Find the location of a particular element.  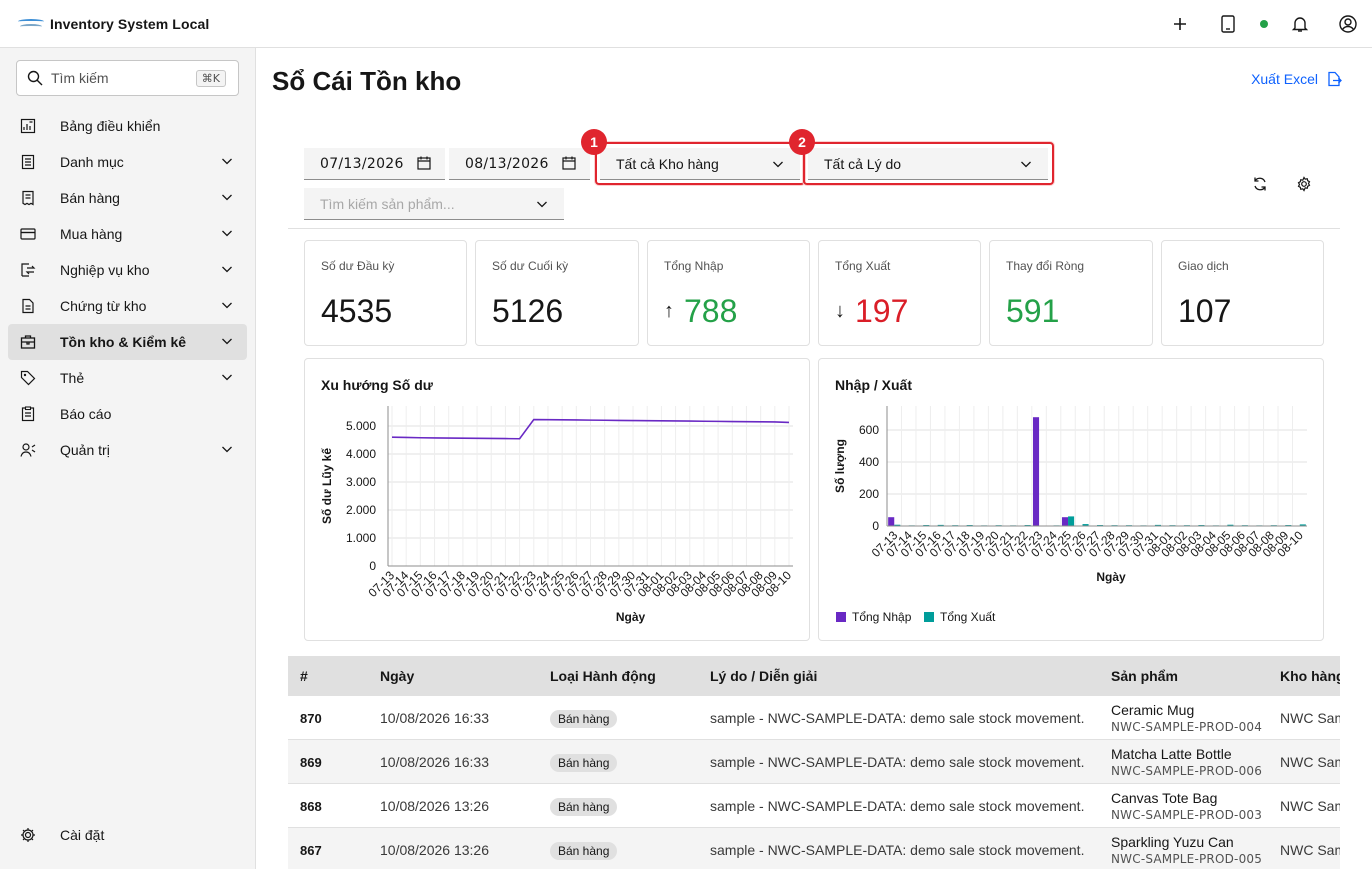

user-avatar-icon is located at coordinates (1348, 24).